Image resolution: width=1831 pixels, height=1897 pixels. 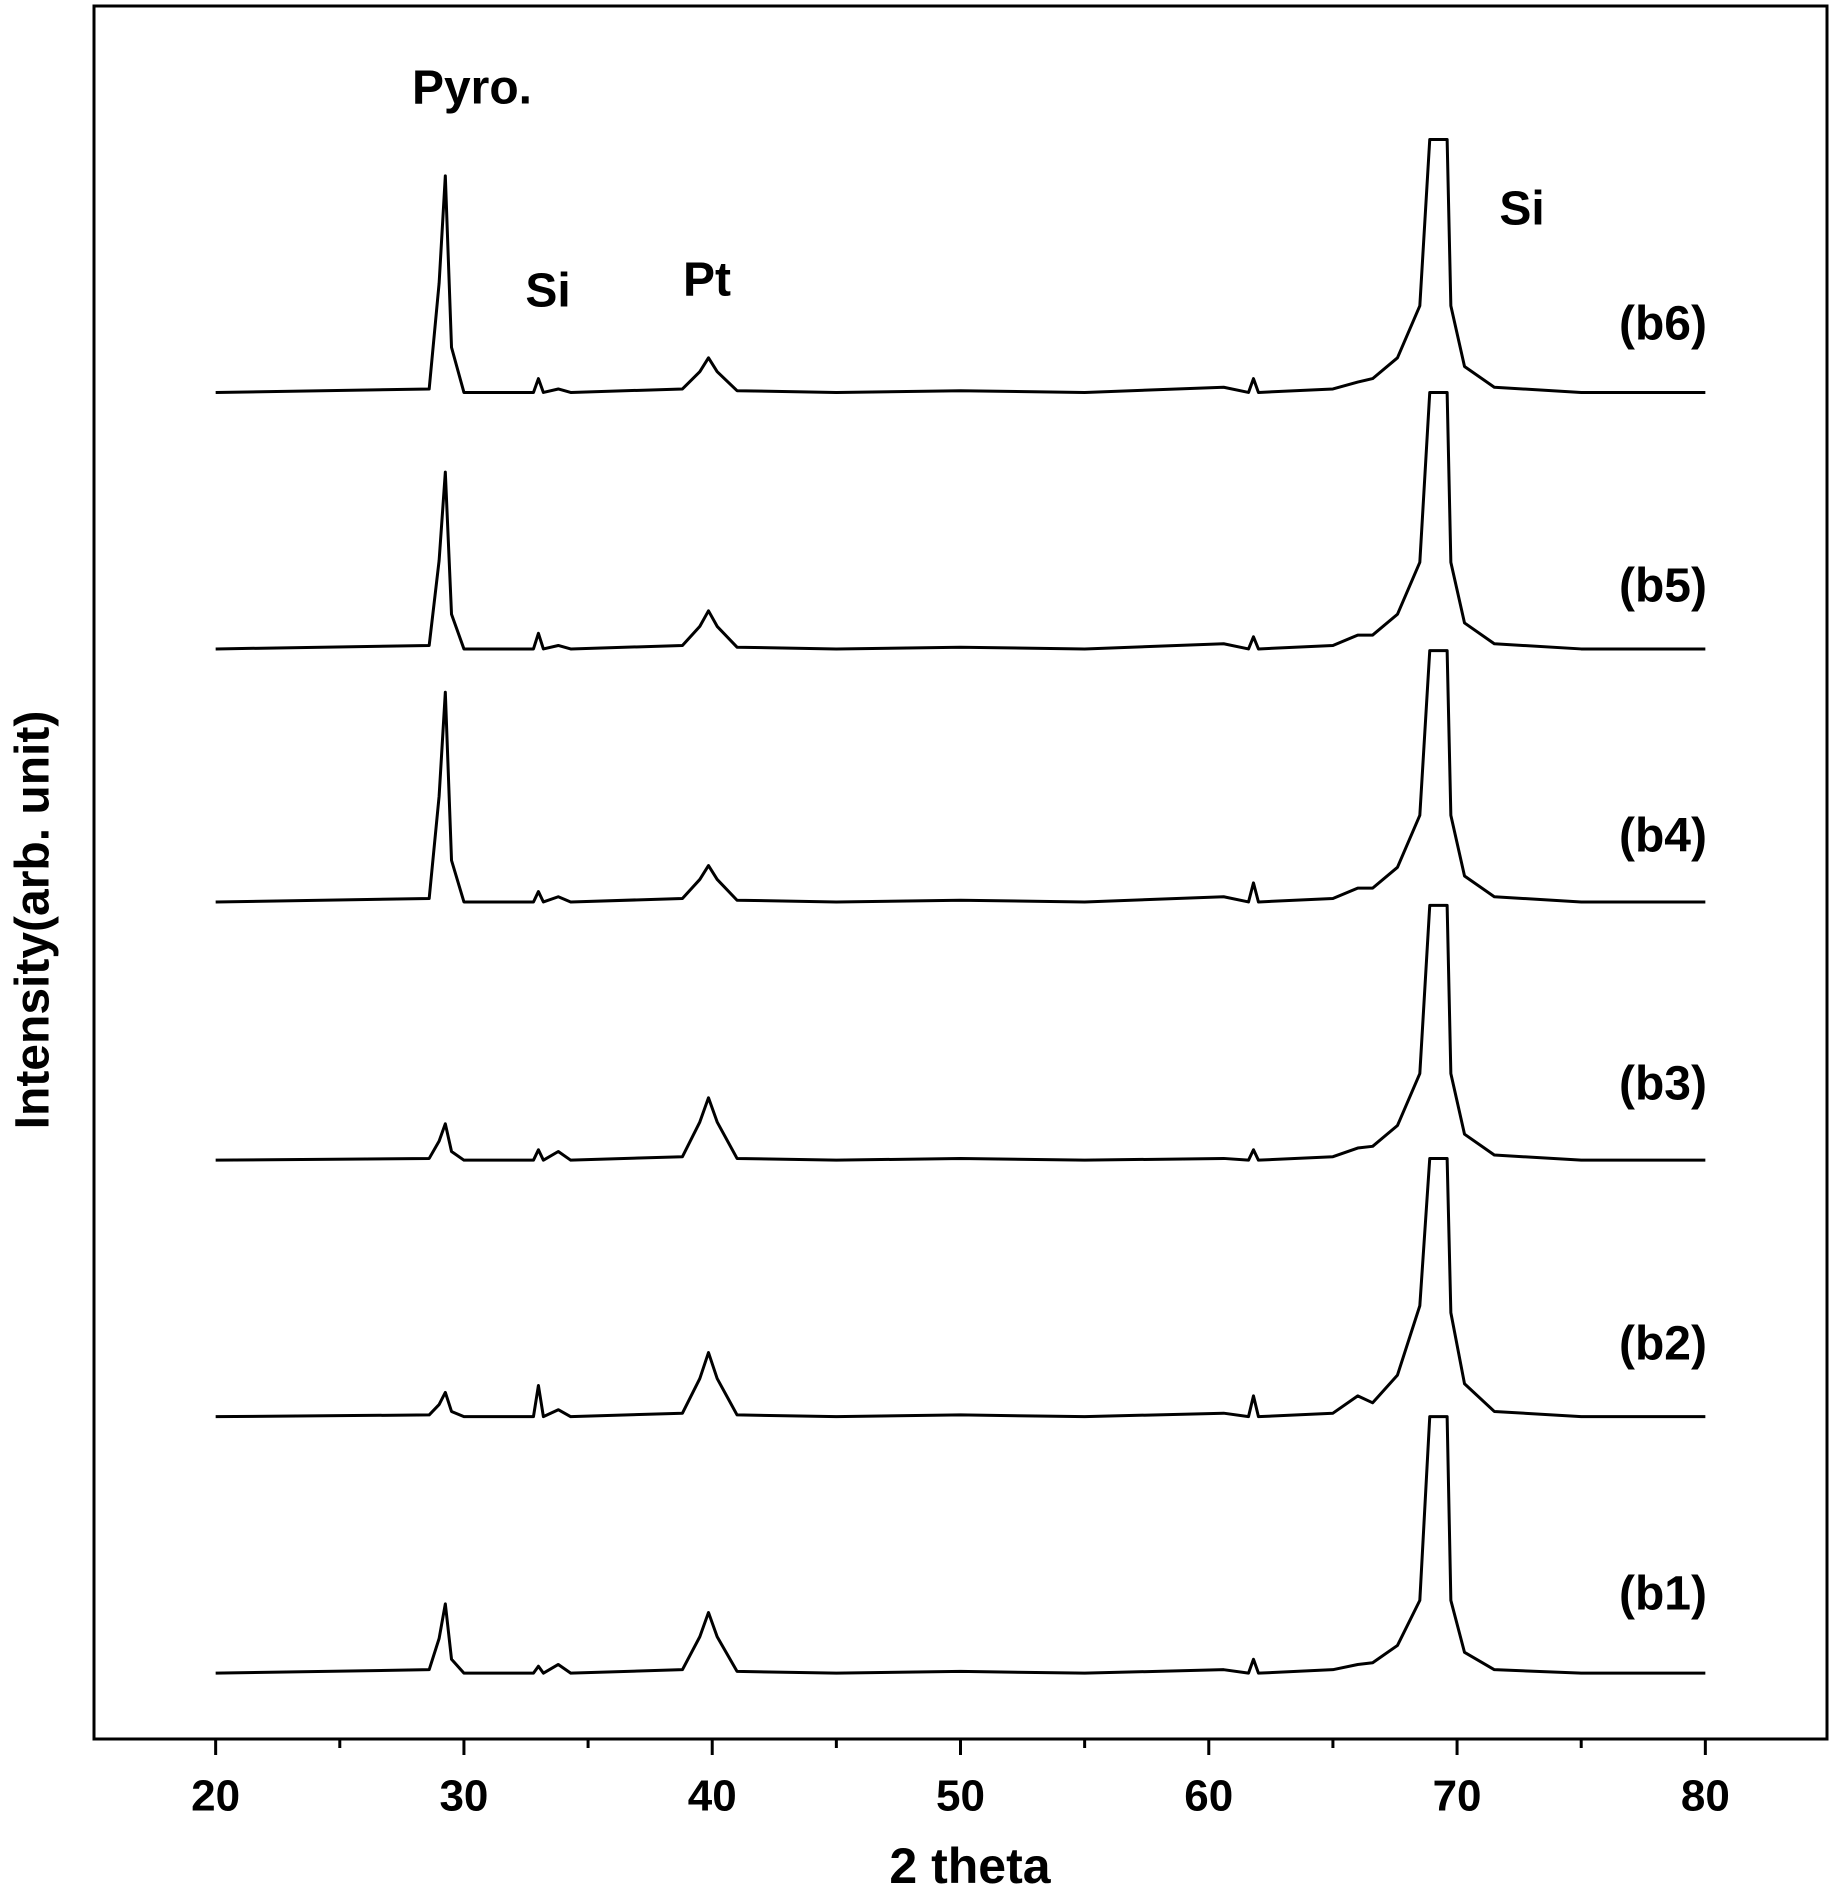 I want to click on series-label: (b6), so click(x=1663, y=324).